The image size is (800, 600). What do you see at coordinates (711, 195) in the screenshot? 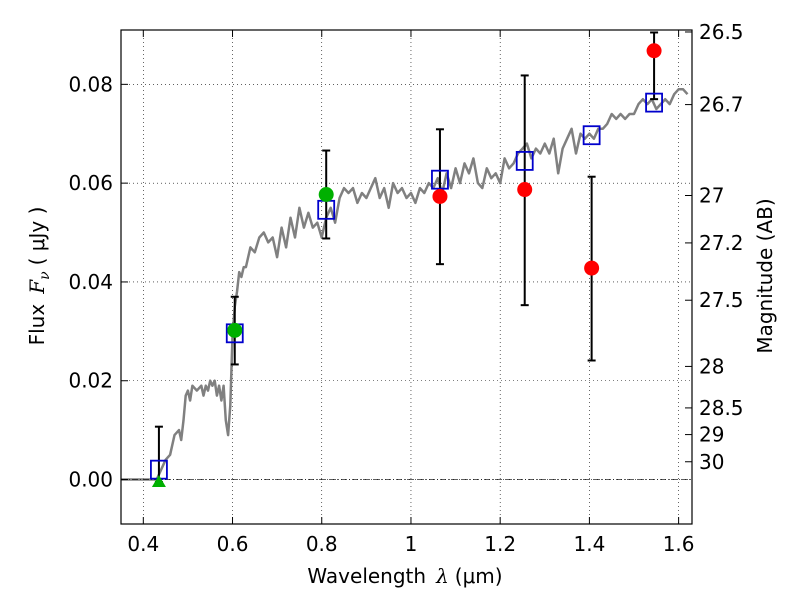
I see `y2-tick-label: 27` at bounding box center [711, 195].